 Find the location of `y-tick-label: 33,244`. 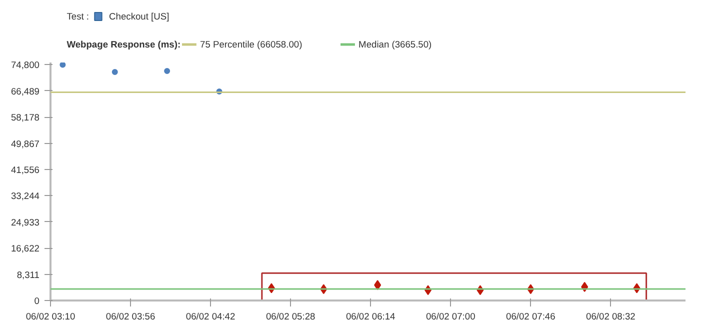

y-tick-label: 33,244 is located at coordinates (25, 196).